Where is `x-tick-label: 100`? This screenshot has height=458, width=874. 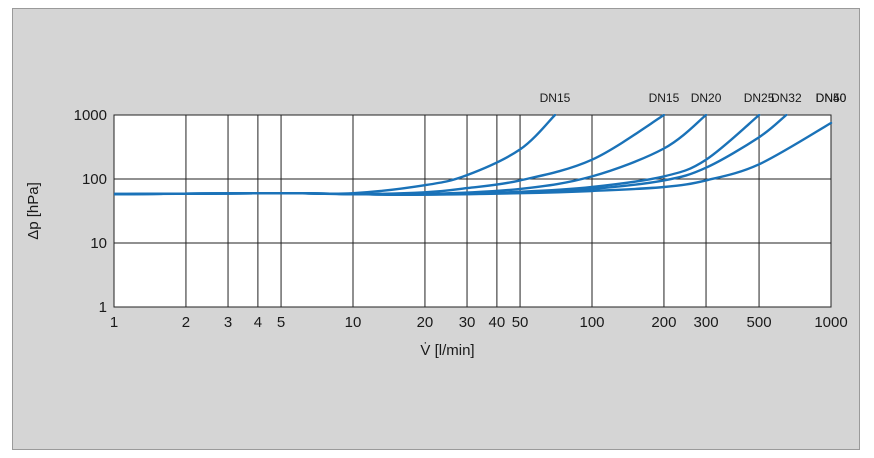
x-tick-label: 100 is located at coordinates (591, 322).